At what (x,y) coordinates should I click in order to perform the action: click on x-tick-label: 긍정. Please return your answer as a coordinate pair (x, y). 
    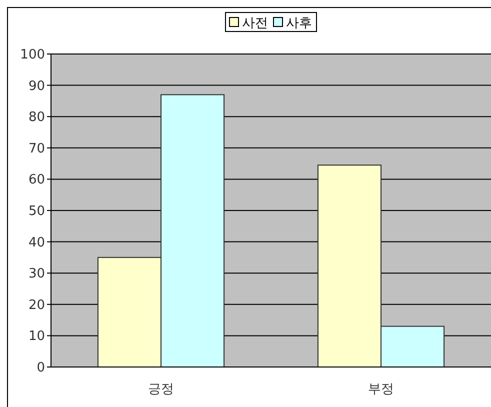
    Looking at the image, I should click on (161, 389).